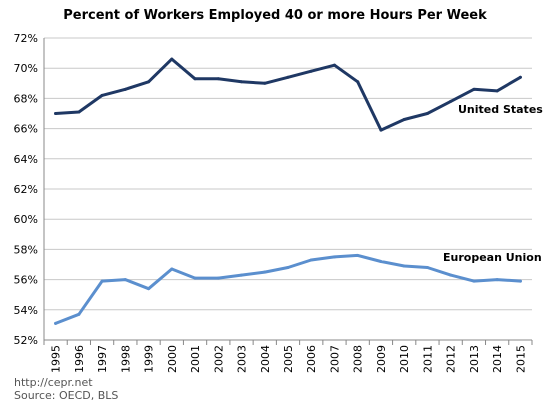  What do you see at coordinates (404, 359) in the screenshot?
I see `x-tick-label: 2010` at bounding box center [404, 359].